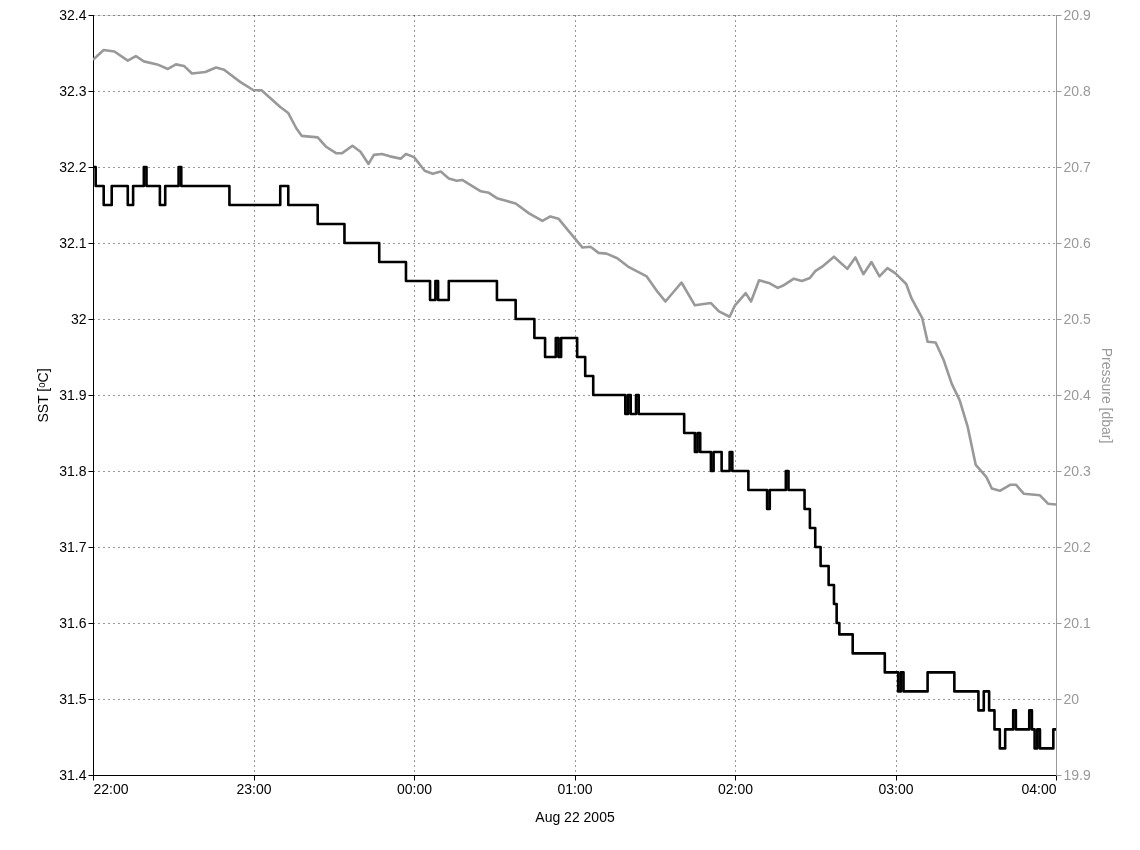  Describe the element at coordinates (1077, 318) in the screenshot. I see `y2-tick-label: 20.5` at that location.